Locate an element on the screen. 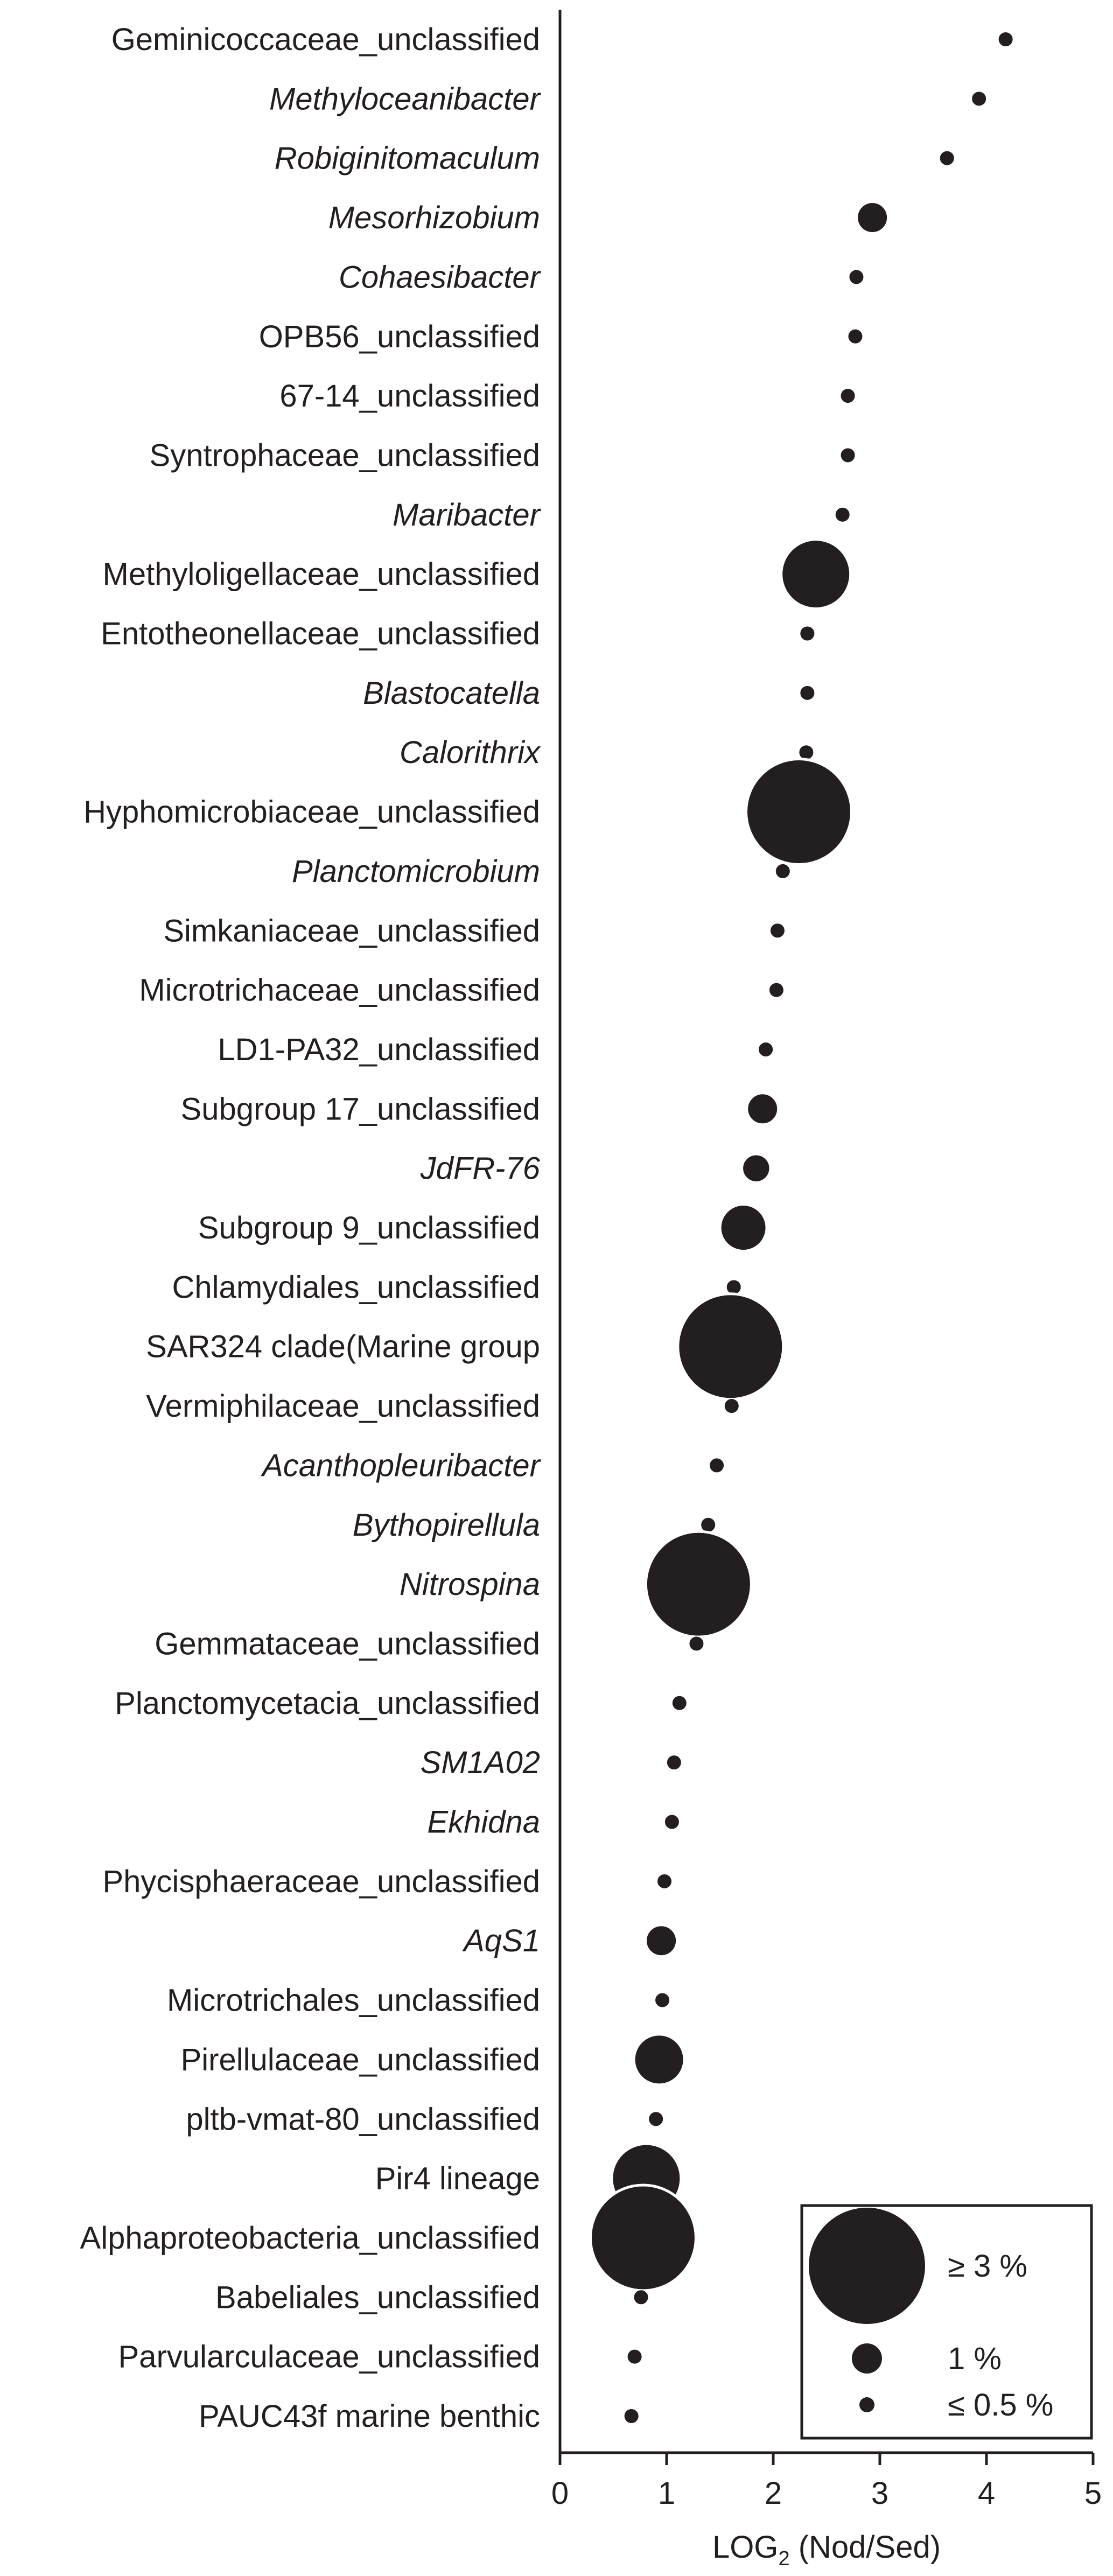 The image size is (1113, 2576). category-label: Microtrichales_unclassified is located at coordinates (353, 2000).